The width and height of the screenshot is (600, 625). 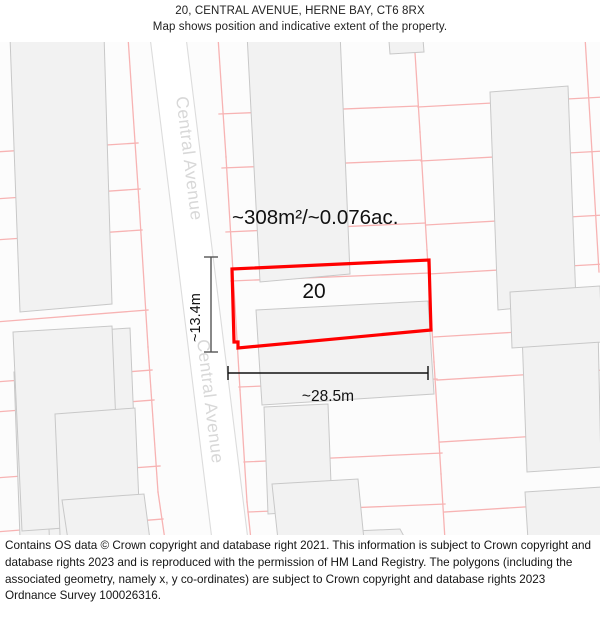 What do you see at coordinates (328, 396) in the screenshot?
I see `dimension-width-label: ~28.5m` at bounding box center [328, 396].